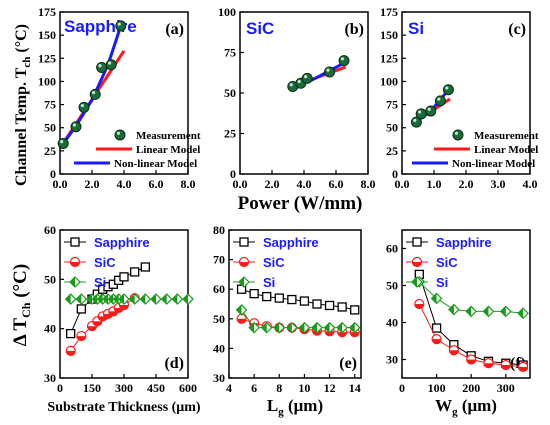  Describe the element at coordinates (260, 28) in the screenshot. I see `panel-title: SiC` at that location.